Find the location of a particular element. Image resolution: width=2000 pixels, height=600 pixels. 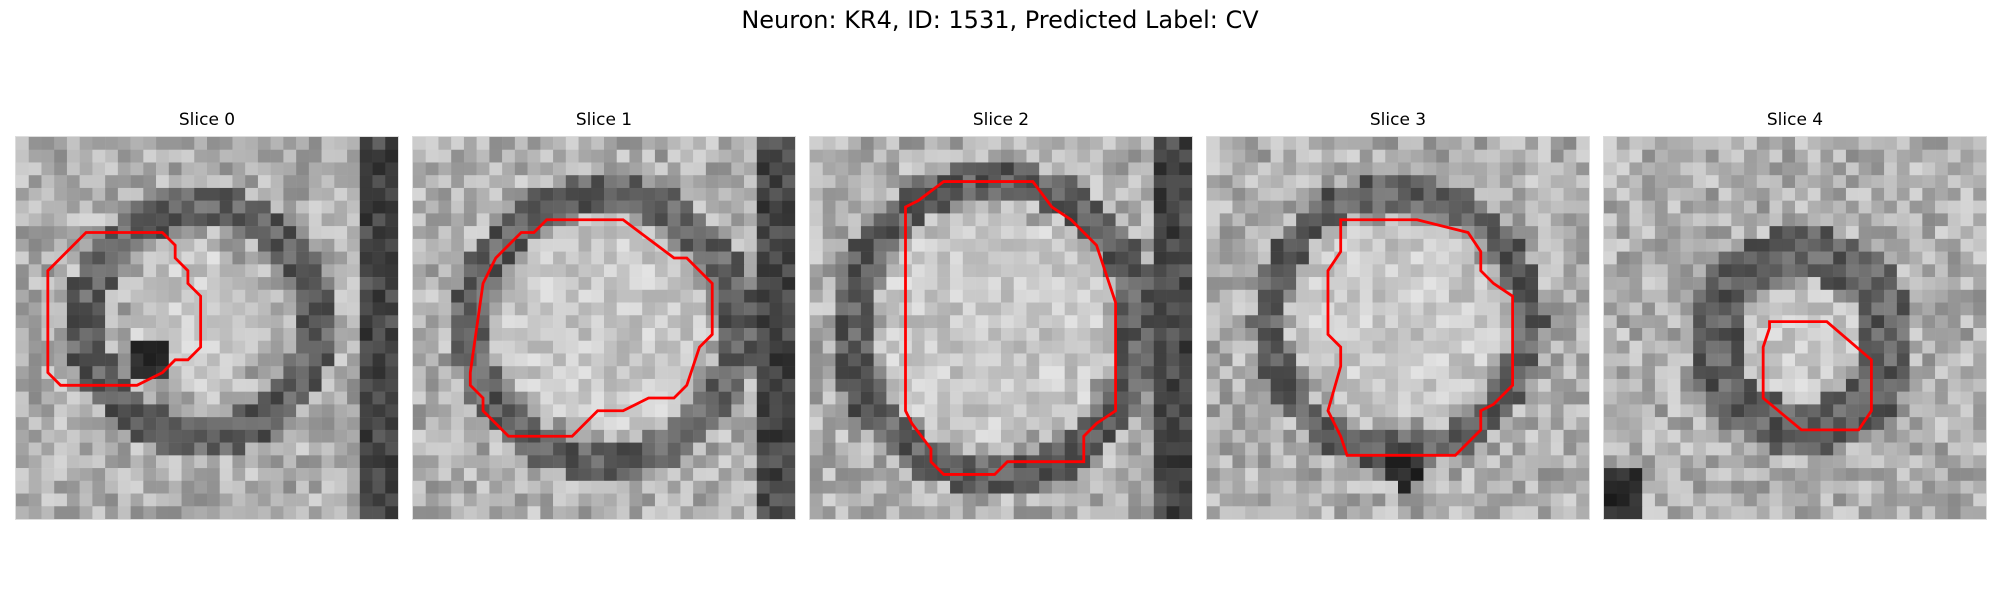

slice-panel-2: Slice 2 is located at coordinates (1001, 314).